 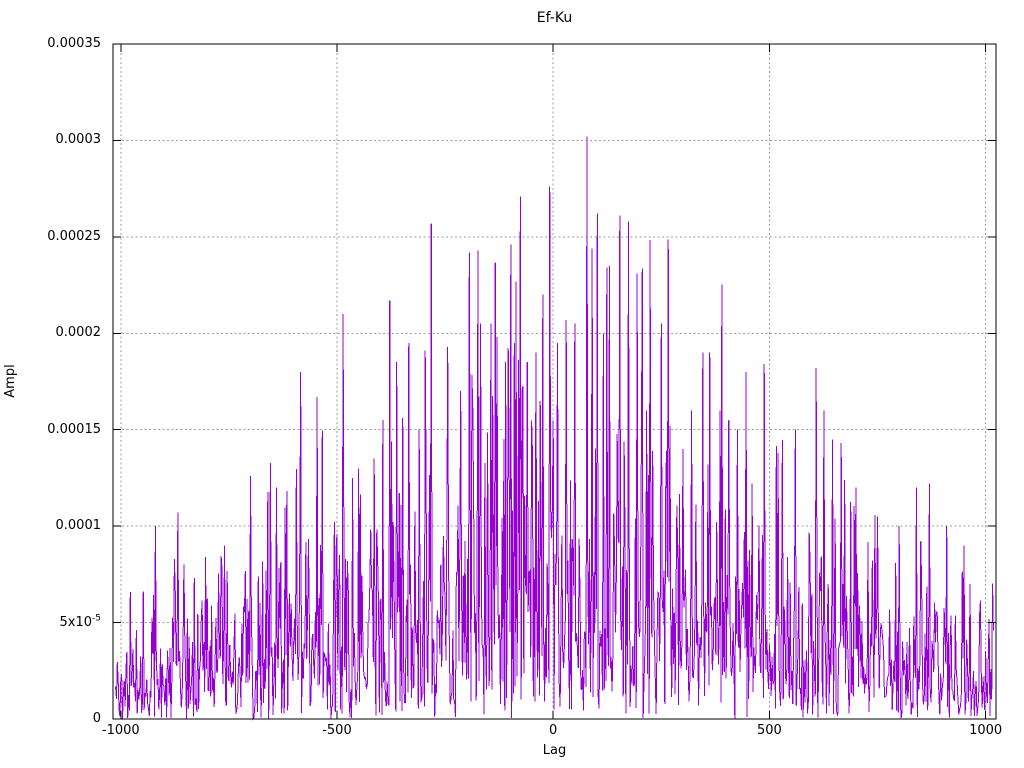 I want to click on y-tick-label: 0.0003, so click(x=78, y=140).